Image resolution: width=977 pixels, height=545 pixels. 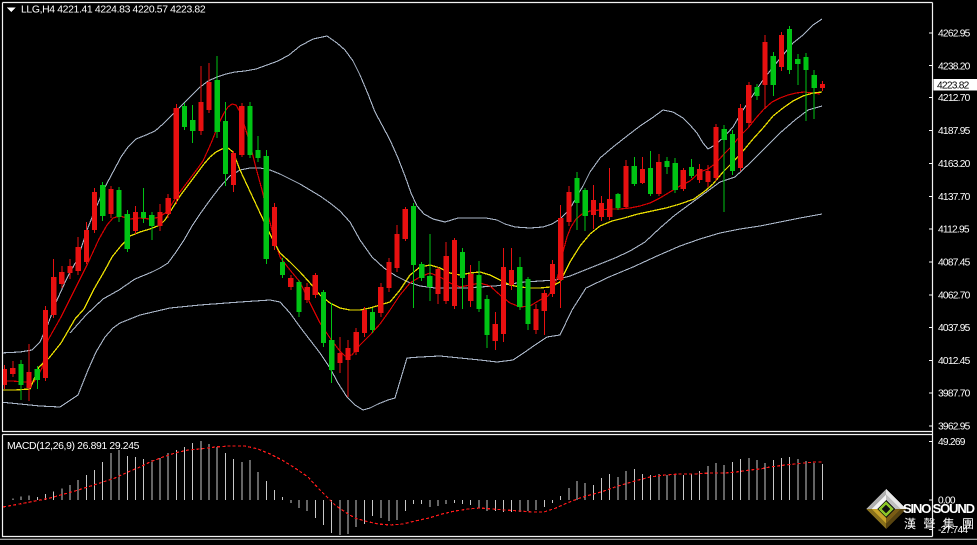 What do you see at coordinates (954, 164) in the screenshot?
I see `svg-text: 4163.20` at bounding box center [954, 164].